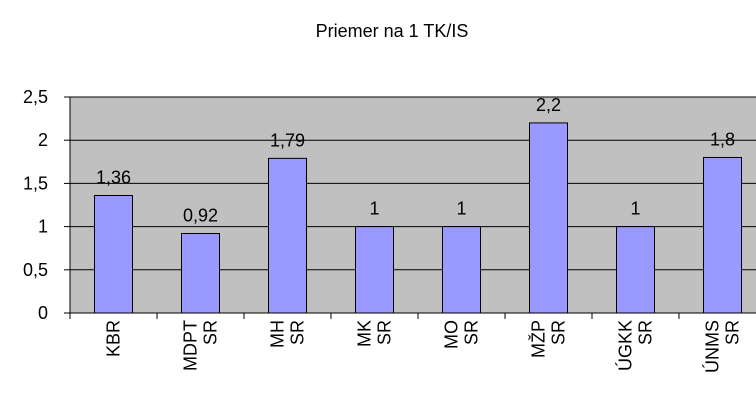 This screenshot has width=756, height=400. I want to click on x-tick-label: MŽPSR, so click(549, 339).